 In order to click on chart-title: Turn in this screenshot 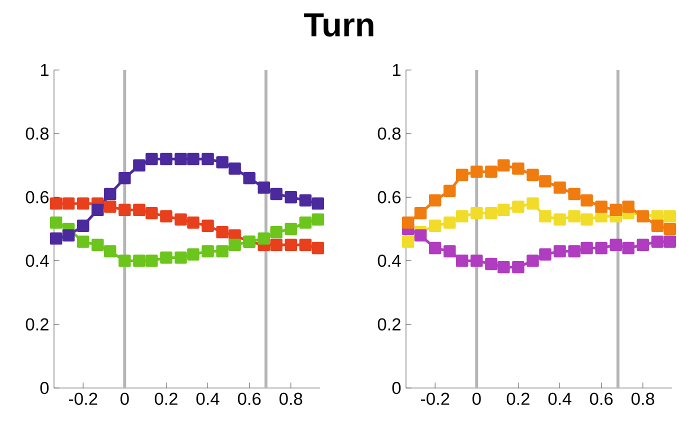, I will do `click(339, 25)`.